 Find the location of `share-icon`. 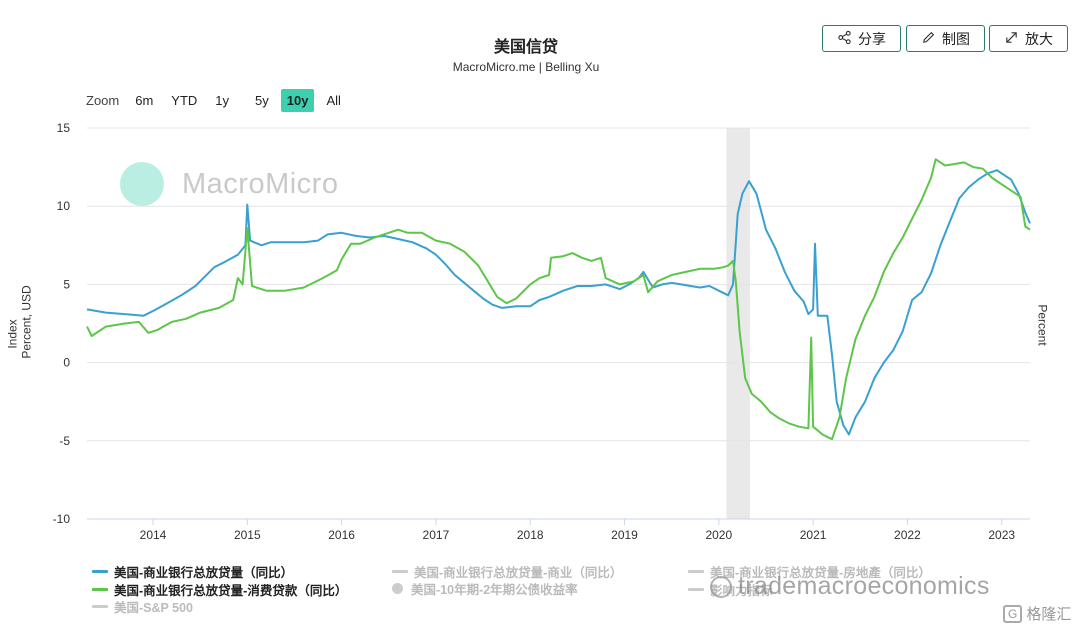

share-icon is located at coordinates (844, 39).